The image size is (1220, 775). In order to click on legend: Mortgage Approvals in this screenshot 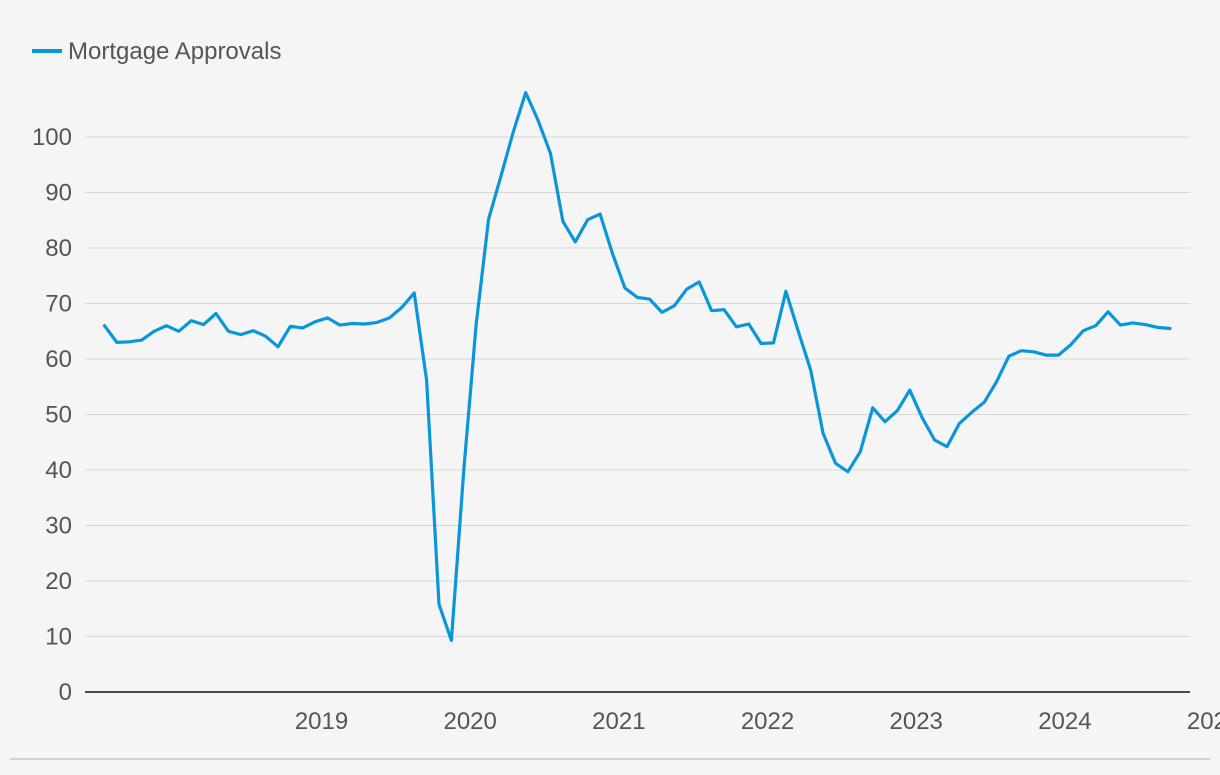, I will do `click(156, 51)`.